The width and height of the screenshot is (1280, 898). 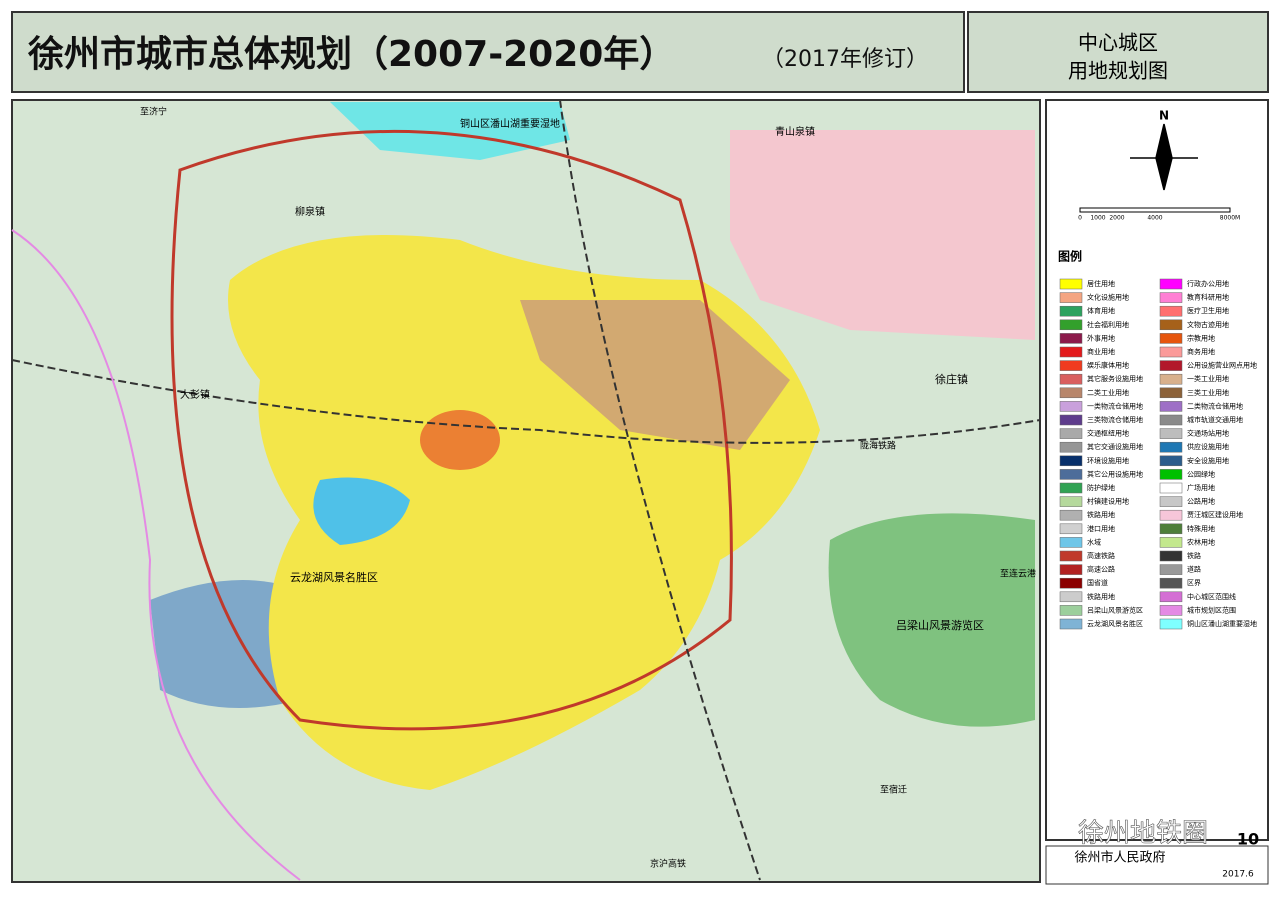 What do you see at coordinates (1222, 623) in the screenshot?
I see `legend-label: 铜山区潘山湖重要湿地` at bounding box center [1222, 623].